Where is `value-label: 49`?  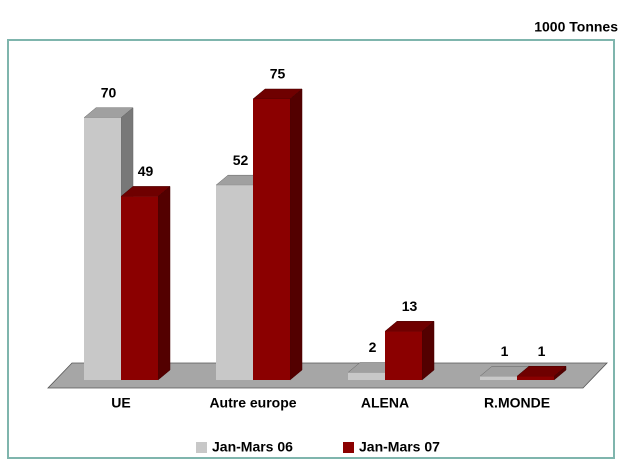
value-label: 49 is located at coordinates (146, 171).